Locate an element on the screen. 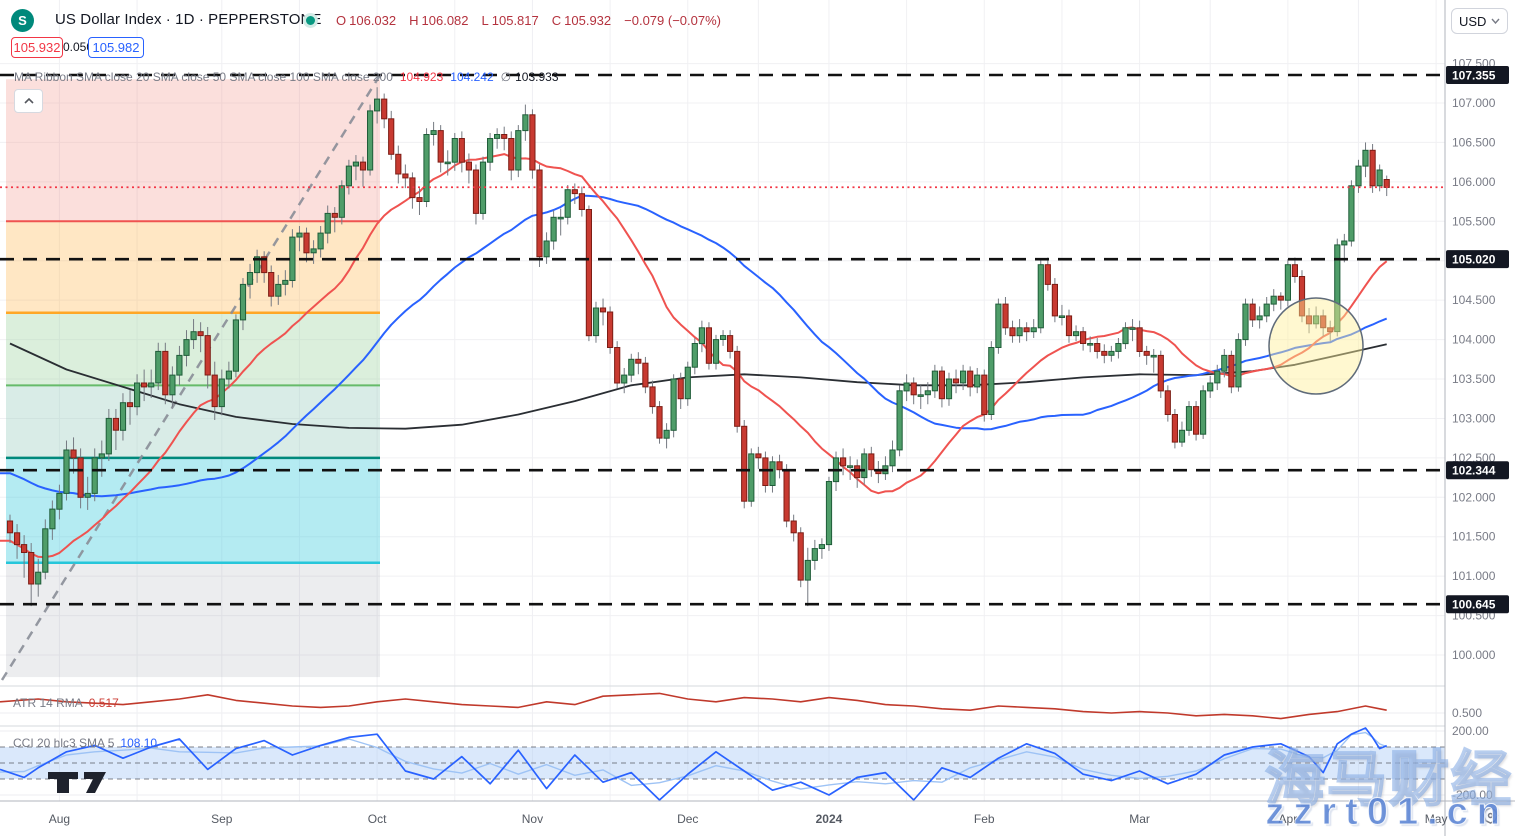 The width and height of the screenshot is (1515, 836). ma-slow-value: 103.933 is located at coordinates (537, 77).